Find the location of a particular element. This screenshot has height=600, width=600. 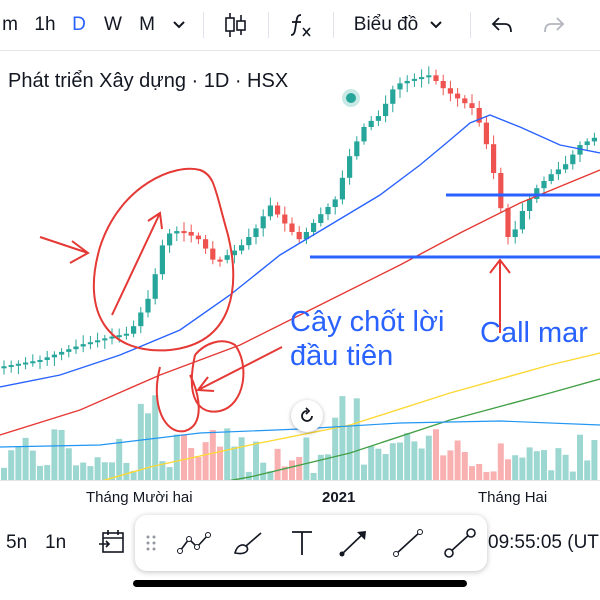

text-icon is located at coordinates (302, 543).